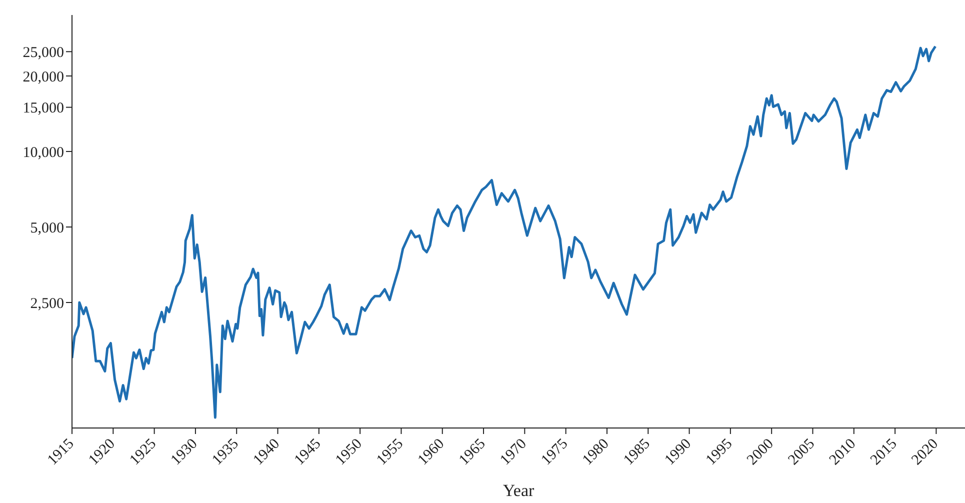 The width and height of the screenshot is (965, 503). I want to click on x-tick-label: 1940, so click(267, 452).